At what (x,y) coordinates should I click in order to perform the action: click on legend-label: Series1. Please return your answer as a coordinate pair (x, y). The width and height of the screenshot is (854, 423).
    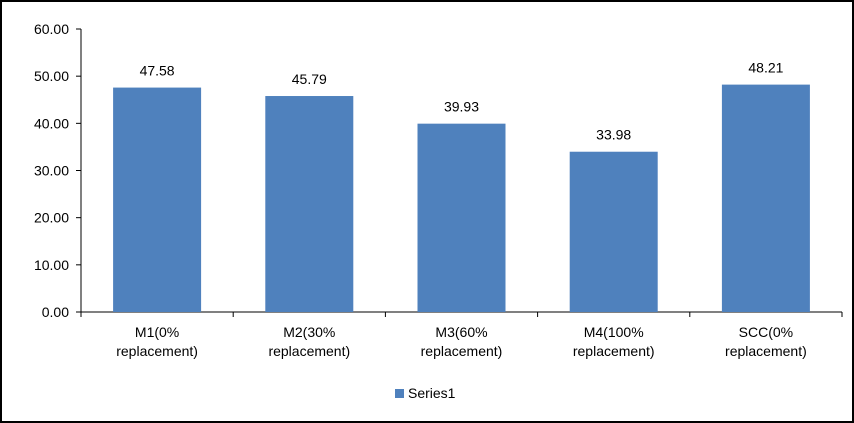
    Looking at the image, I should click on (432, 393).